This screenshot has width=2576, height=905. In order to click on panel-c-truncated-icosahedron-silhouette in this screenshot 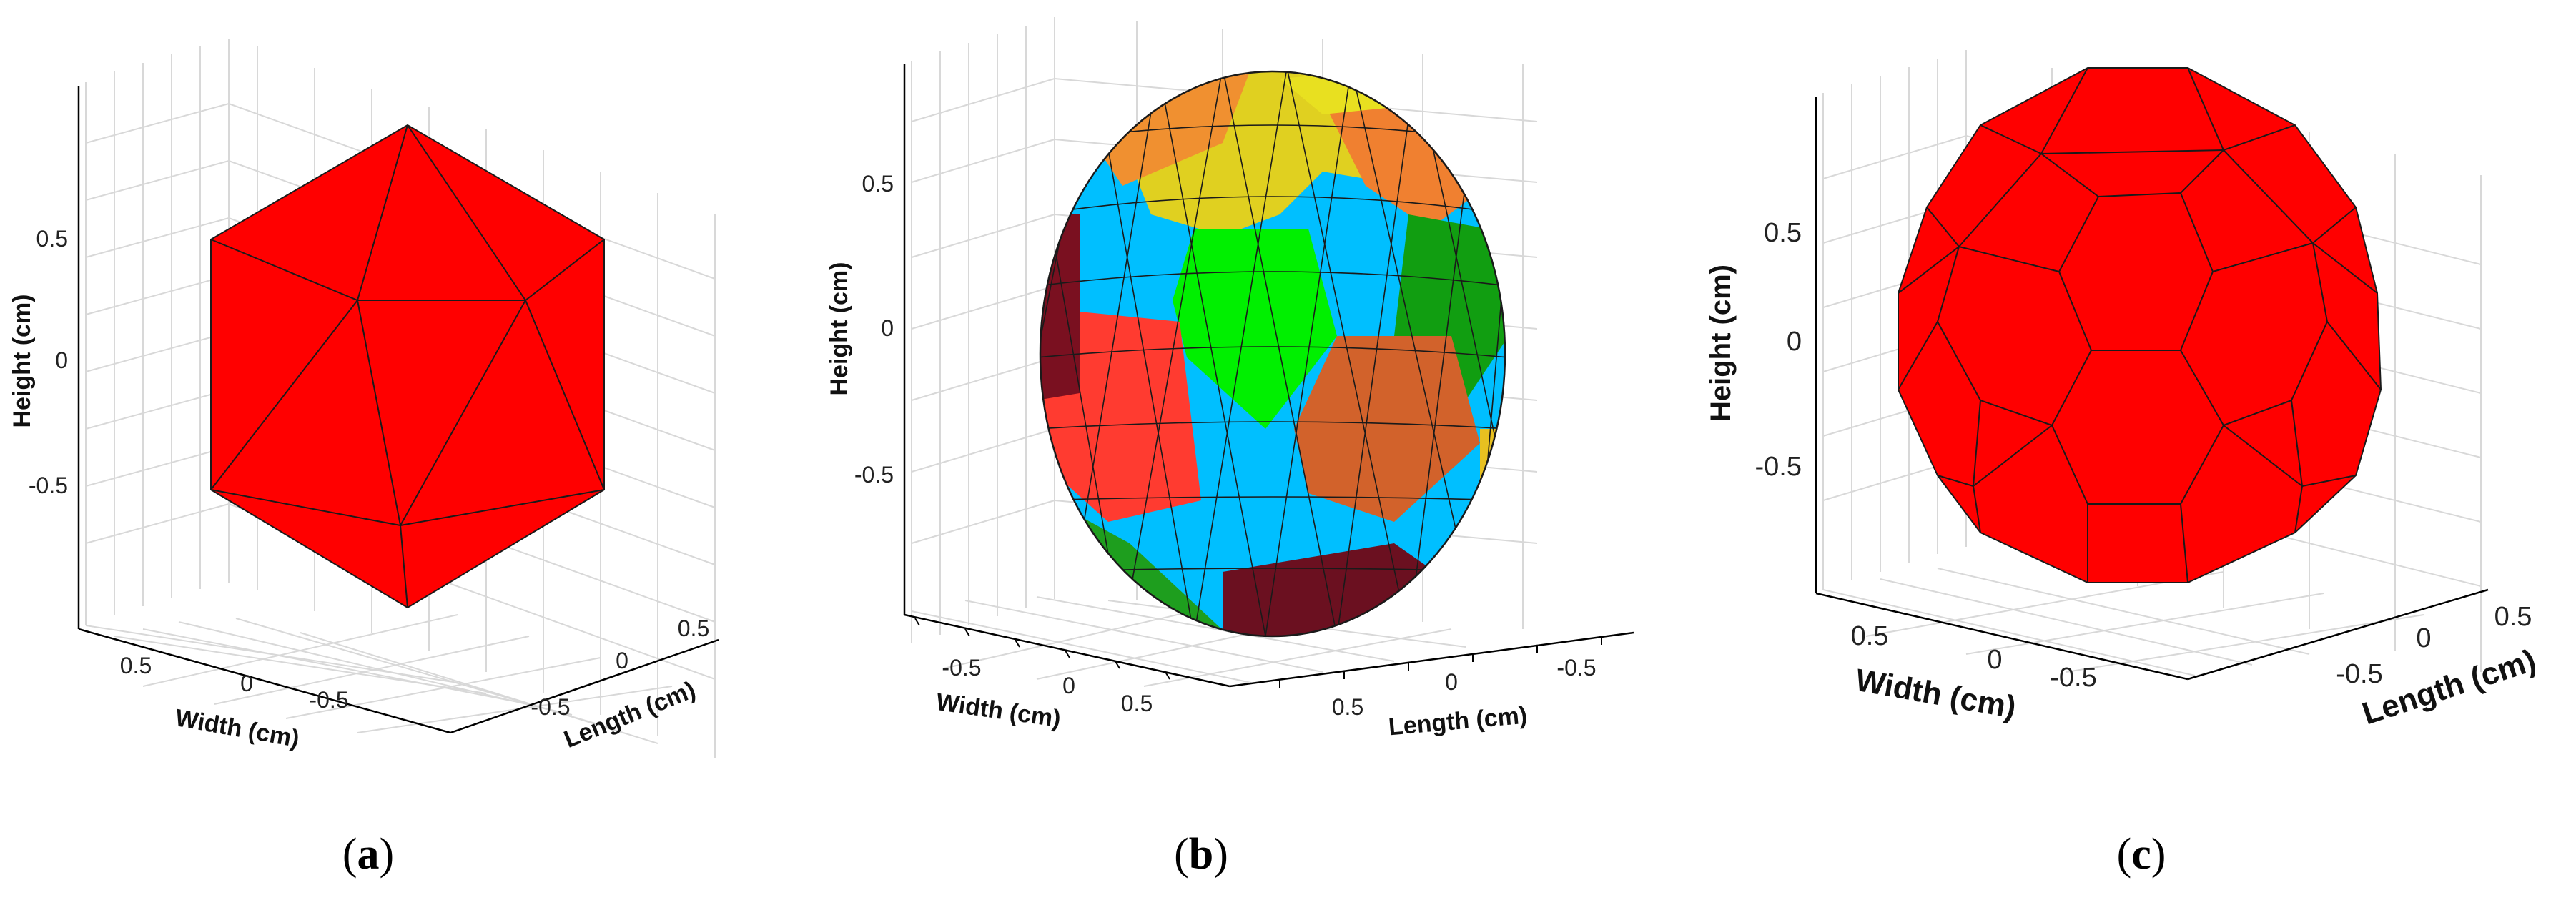, I will do `click(2140, 325)`.